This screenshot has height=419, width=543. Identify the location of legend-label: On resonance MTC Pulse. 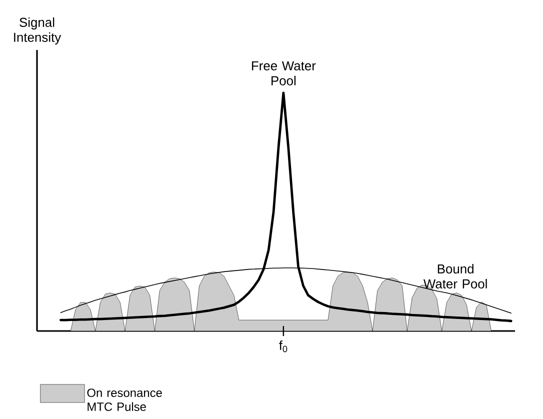
(124, 399).